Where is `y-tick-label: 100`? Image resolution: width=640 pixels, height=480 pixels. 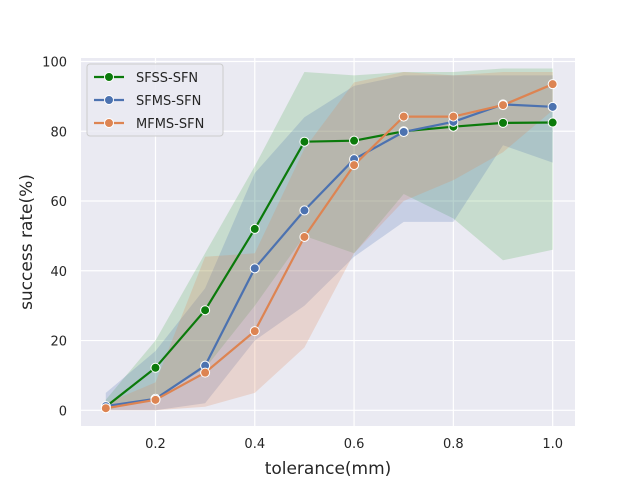 y-tick-label: 100 is located at coordinates (54, 62).